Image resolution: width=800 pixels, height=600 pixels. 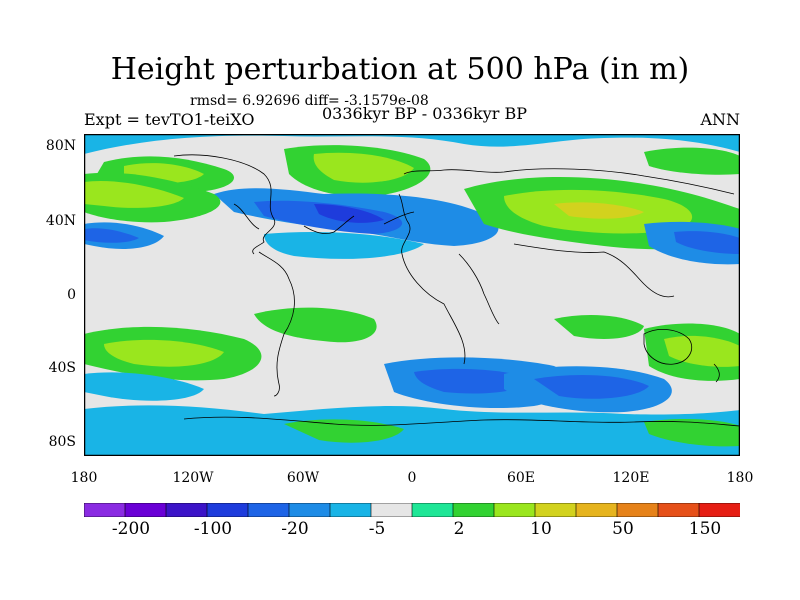 I want to click on x-tick-label: 60E, so click(x=521, y=478).